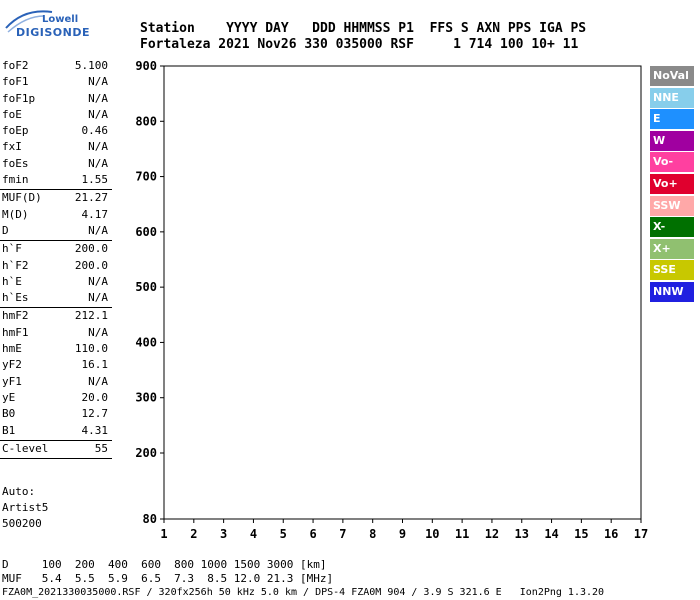  I want to click on param-row: C-level 55, so click(56, 449).